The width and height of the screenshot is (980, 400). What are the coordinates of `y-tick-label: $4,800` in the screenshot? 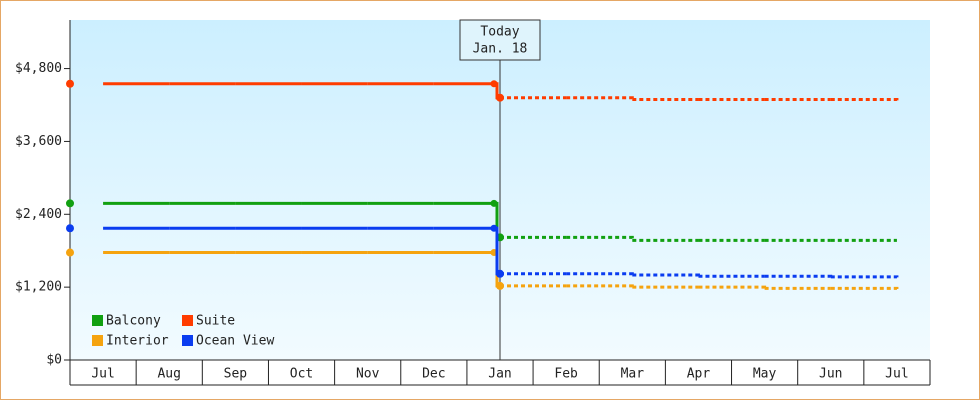 It's located at (38, 68).